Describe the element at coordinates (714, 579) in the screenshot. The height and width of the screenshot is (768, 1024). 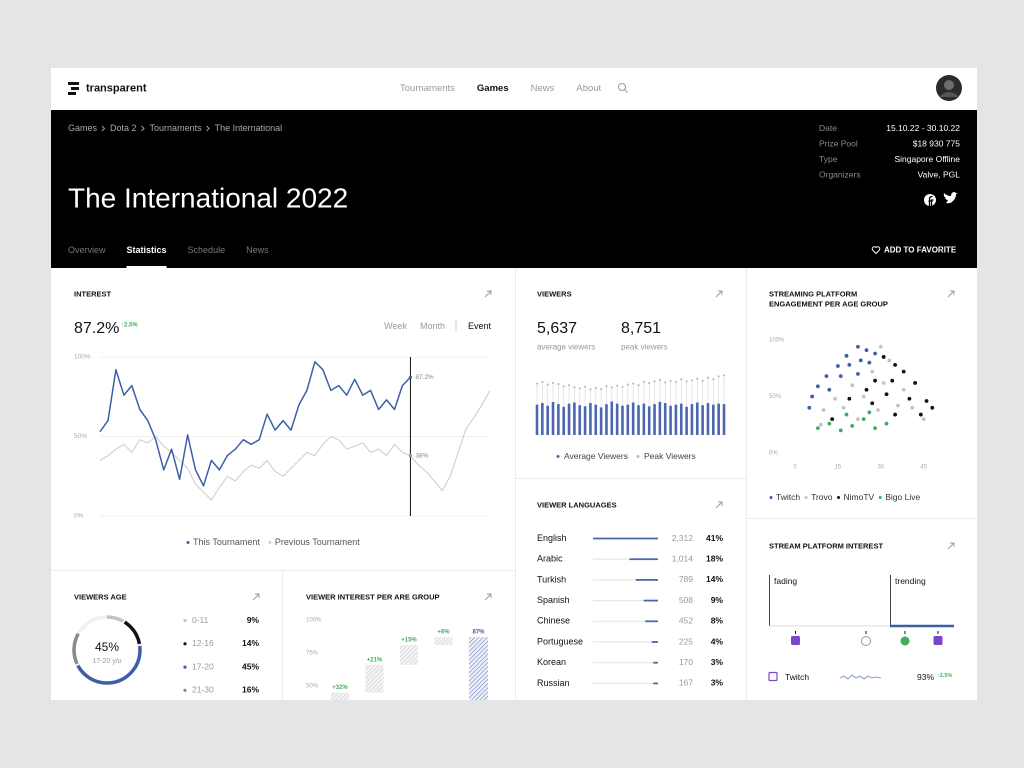
I see `language-share: 14%` at that location.